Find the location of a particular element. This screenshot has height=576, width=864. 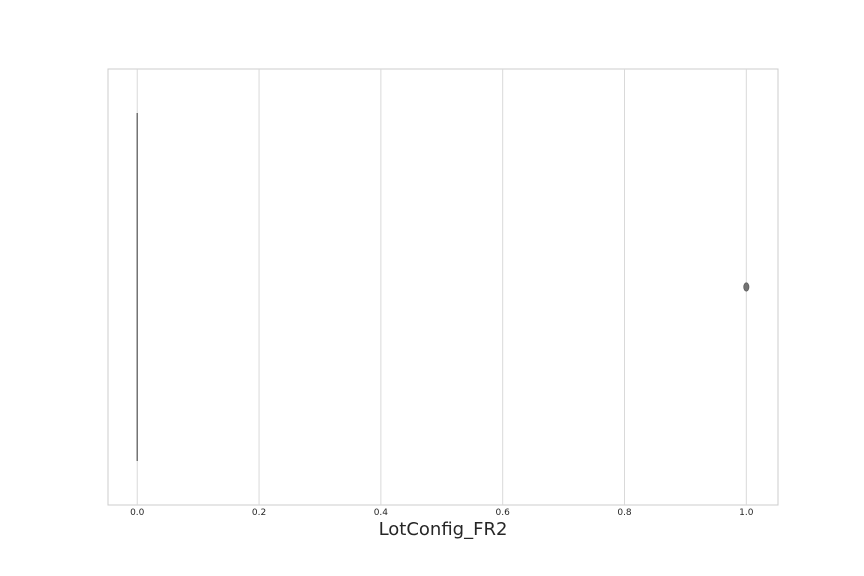

x-tick-label: 0.8 is located at coordinates (624, 513).